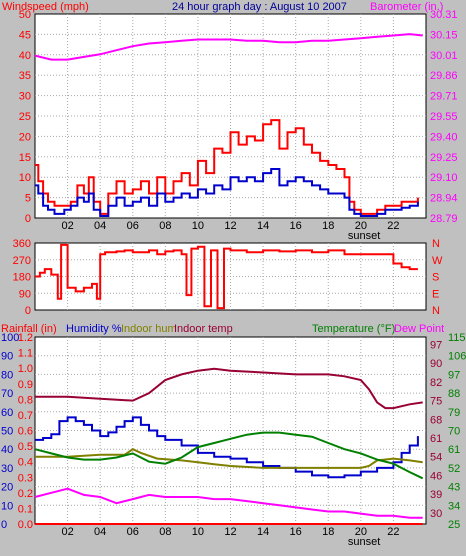 This screenshot has height=556, width=466. What do you see at coordinates (133, 532) in the screenshot?
I see `x-tick-label: 06` at bounding box center [133, 532].